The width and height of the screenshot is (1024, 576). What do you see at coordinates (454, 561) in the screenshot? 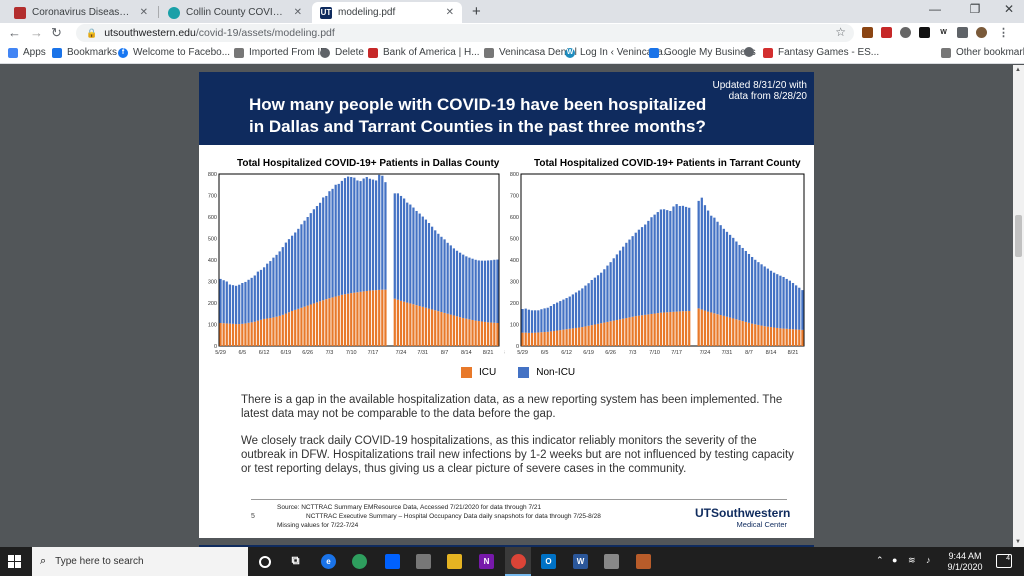
I see `file-explorer-icon` at bounding box center [454, 561].